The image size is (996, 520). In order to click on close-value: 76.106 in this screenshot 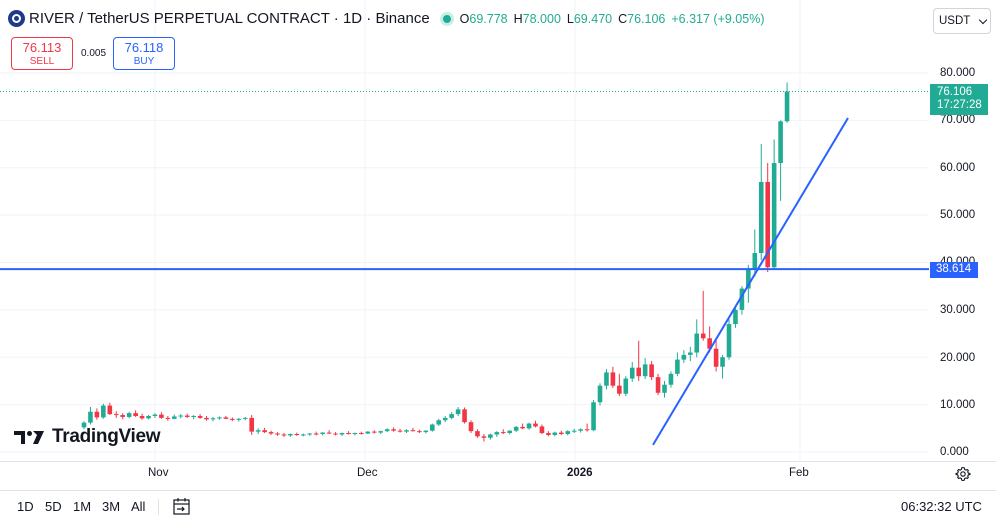, I will do `click(646, 18)`.